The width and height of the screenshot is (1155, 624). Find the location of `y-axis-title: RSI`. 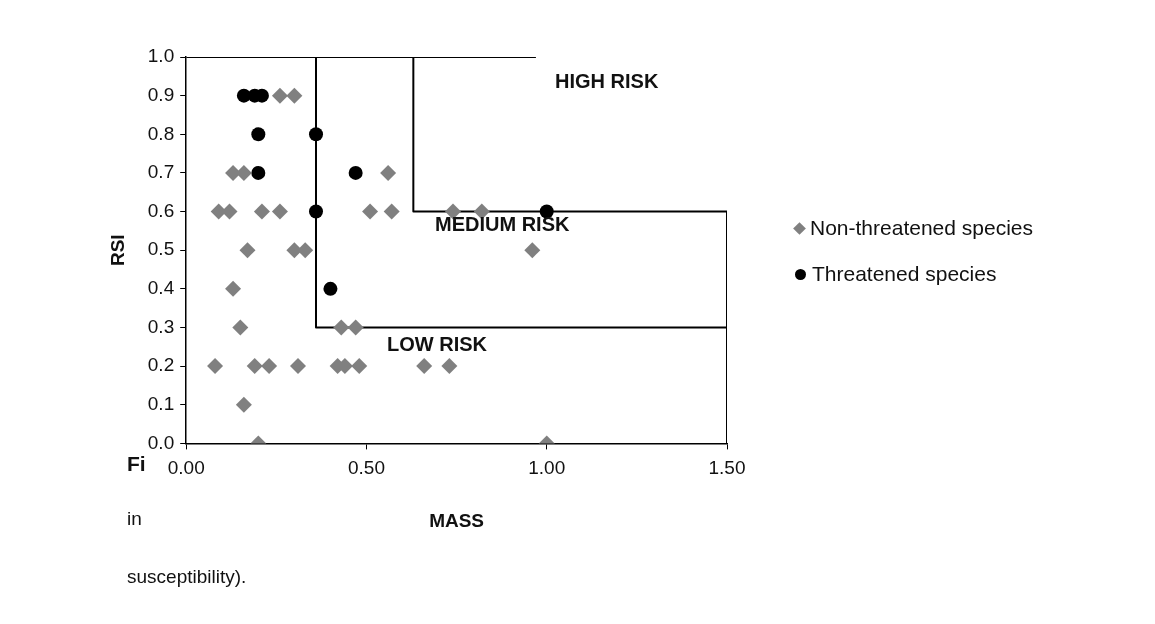

y-axis-title: RSI is located at coordinates (117, 250).